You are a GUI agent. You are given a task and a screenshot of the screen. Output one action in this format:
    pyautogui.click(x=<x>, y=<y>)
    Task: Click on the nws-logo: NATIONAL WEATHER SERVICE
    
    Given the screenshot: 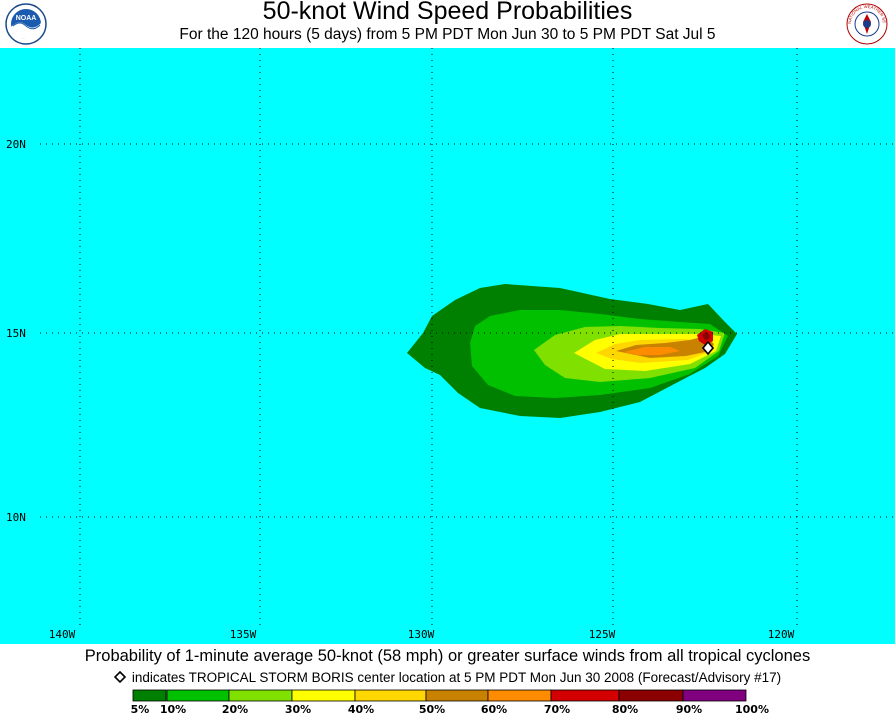 What is the action you would take?
    pyautogui.click(x=867, y=24)
    